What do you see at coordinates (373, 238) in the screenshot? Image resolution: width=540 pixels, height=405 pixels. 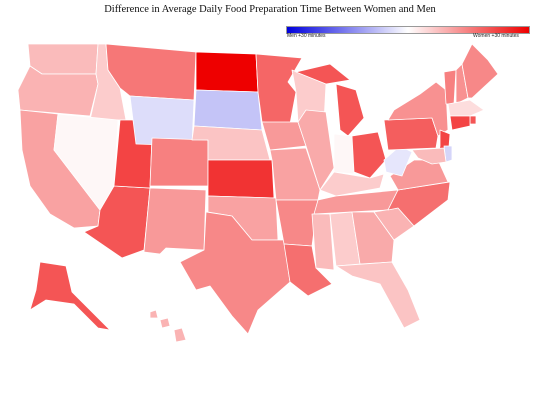 I see `state-ga` at bounding box center [373, 238].